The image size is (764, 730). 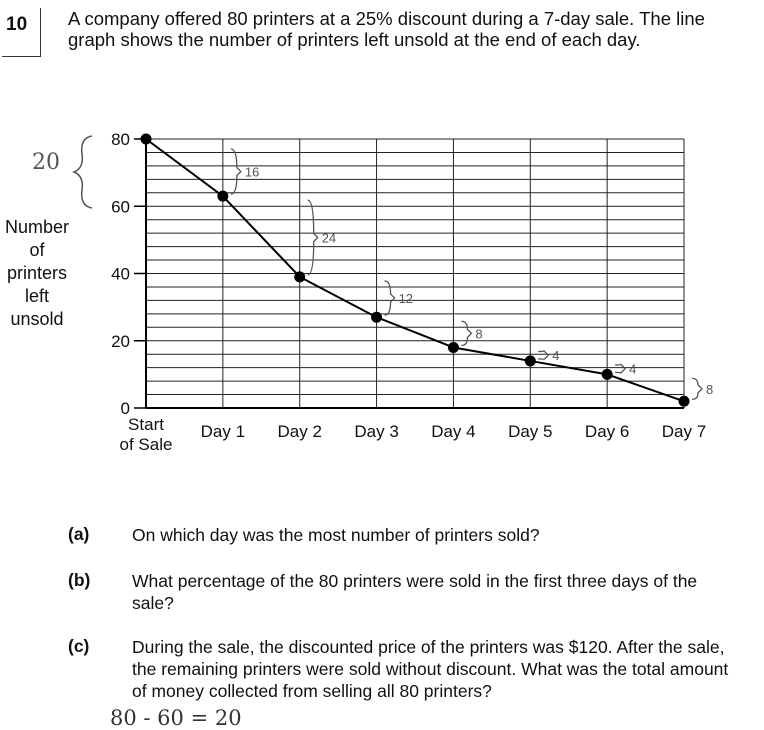 I want to click on part-b-label: (b), so click(x=79, y=580).